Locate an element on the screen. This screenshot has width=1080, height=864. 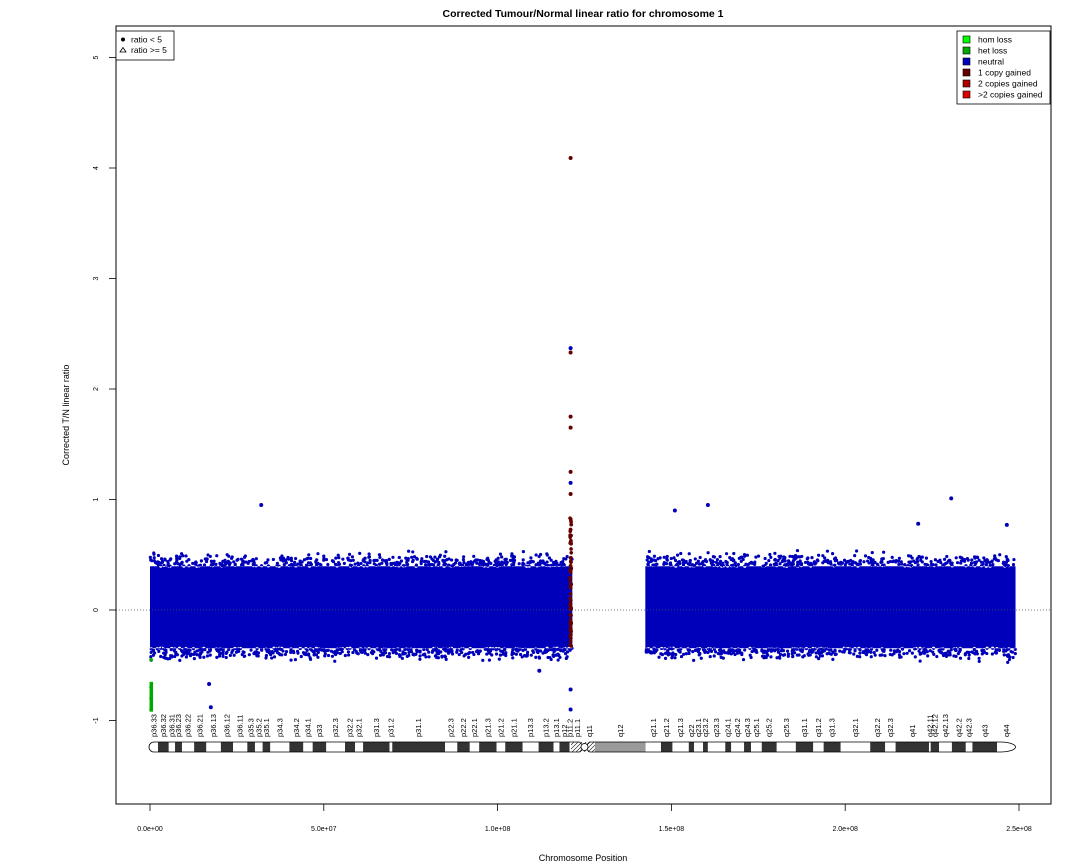
ideogram-band-label: q41 is located at coordinates (912, 730).